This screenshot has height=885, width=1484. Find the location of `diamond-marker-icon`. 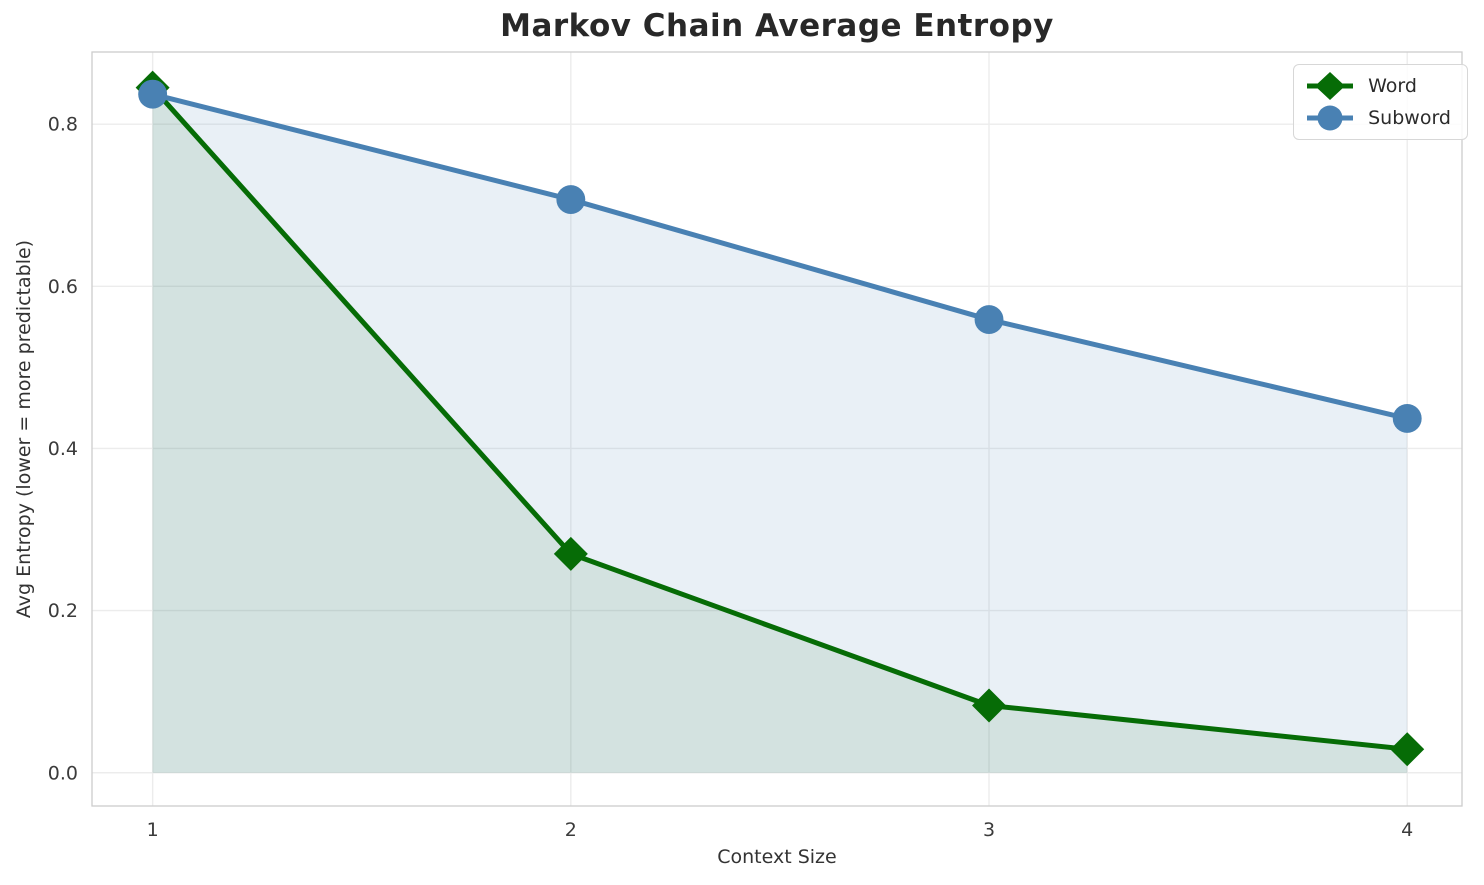

diamond-marker-icon is located at coordinates (1330, 86).